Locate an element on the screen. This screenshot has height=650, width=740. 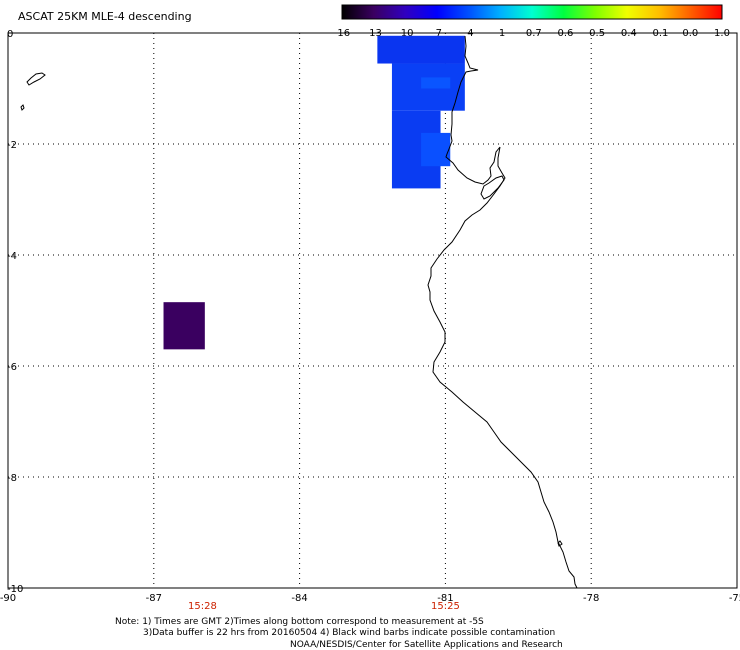
latitude-label: 0 is located at coordinates (10, 34).